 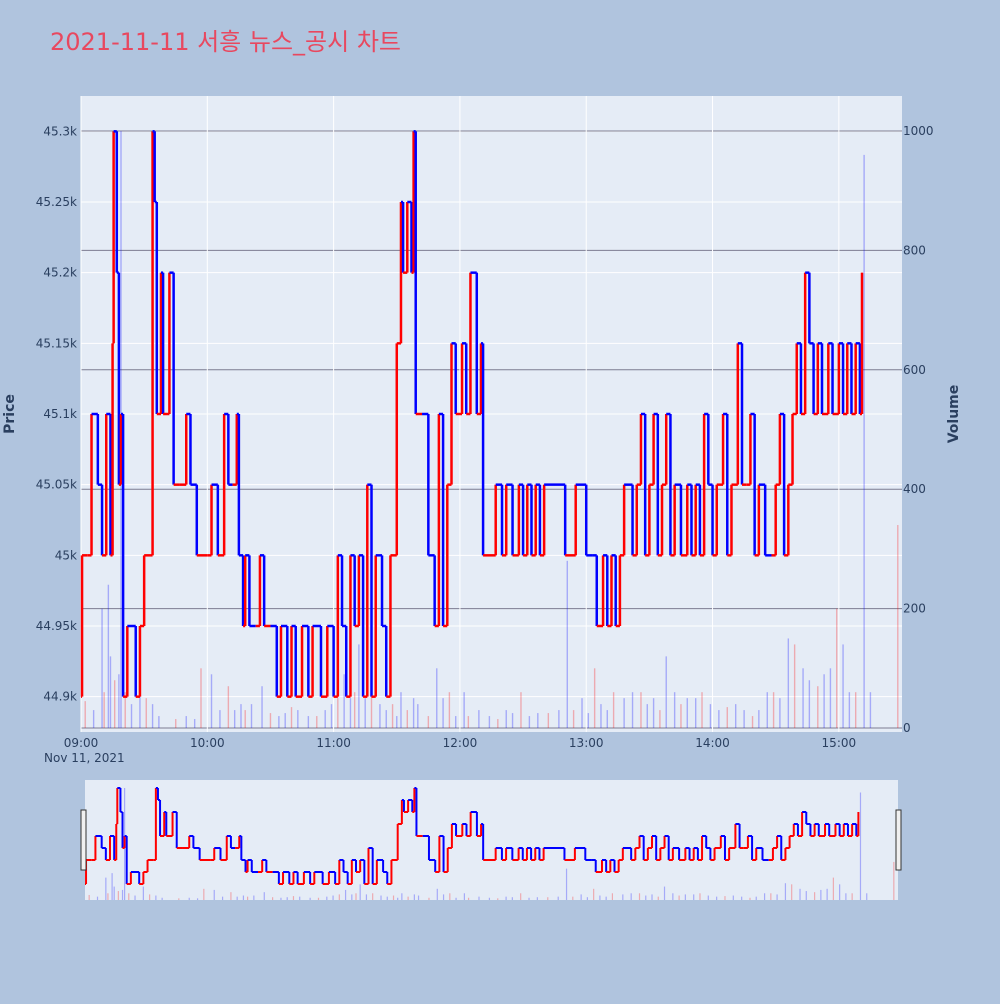 What do you see at coordinates (898, 840) in the screenshot?
I see `range-slider-right-handle` at bounding box center [898, 840].